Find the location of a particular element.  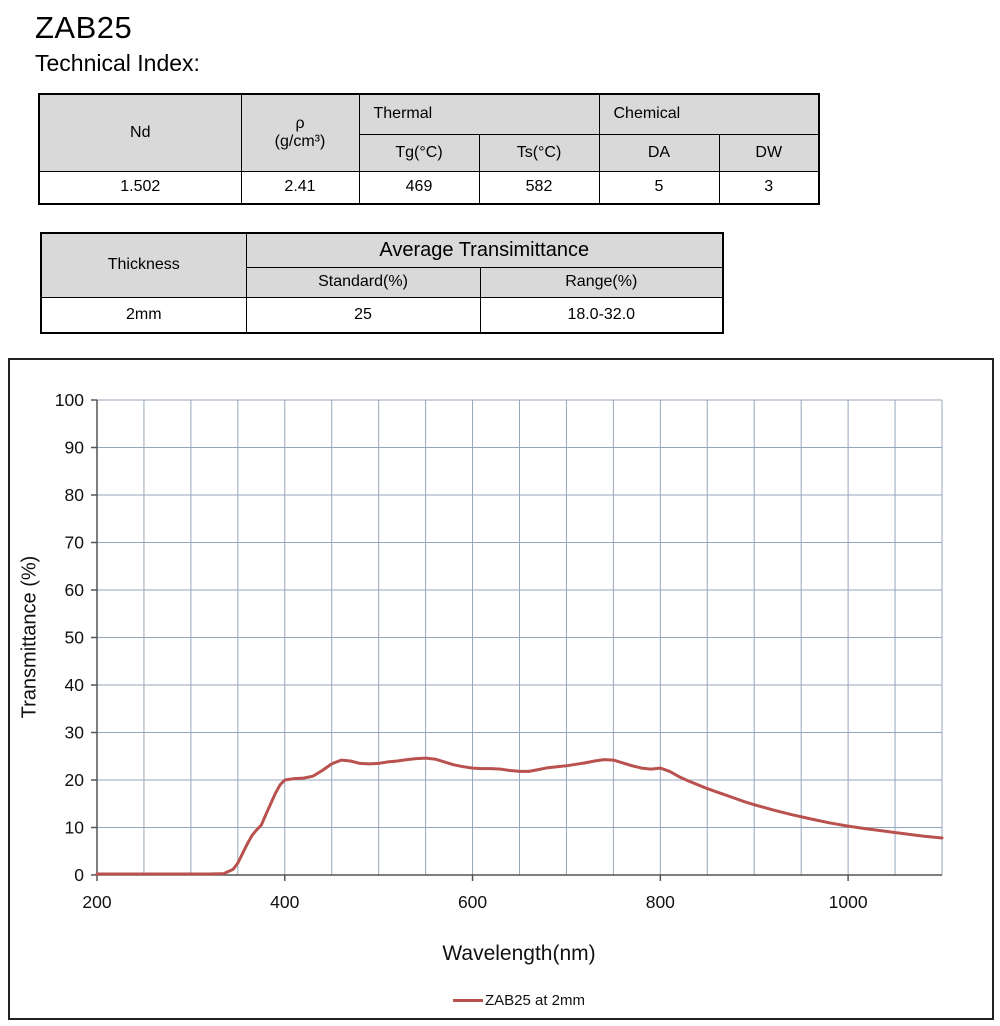

value-da: 5 is located at coordinates (659, 187).